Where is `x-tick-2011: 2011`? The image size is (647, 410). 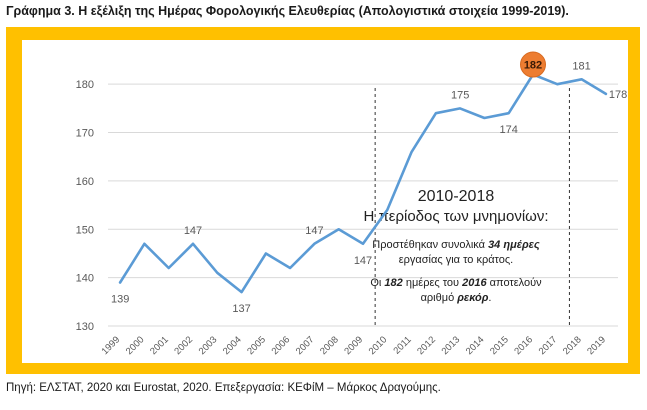 x-tick-2011: 2011 is located at coordinates (402, 345).